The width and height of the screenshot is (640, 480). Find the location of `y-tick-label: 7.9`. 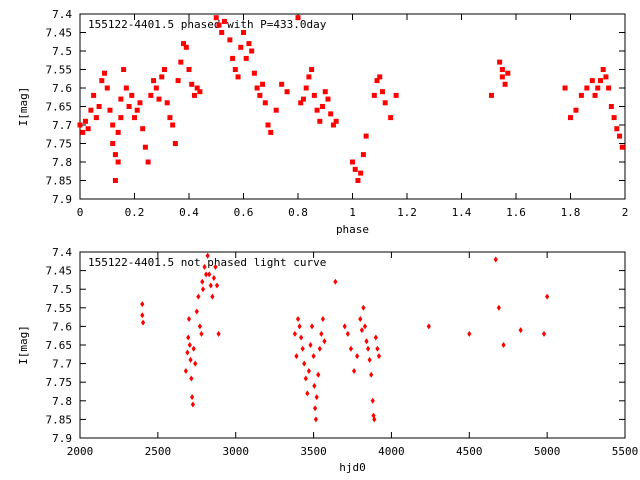

y-tick-label: 7.9 is located at coordinates (62, 199).